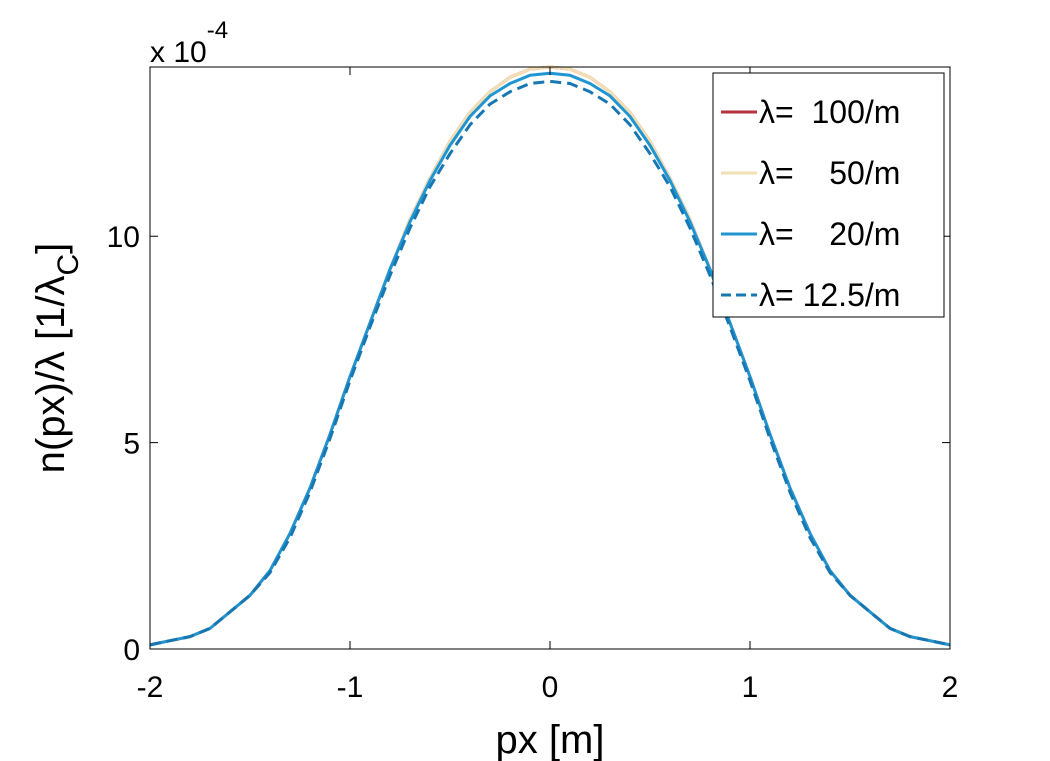 This screenshot has width=1050, height=761. I want to click on legend-label-1: λ= 100/m, so click(829, 112).